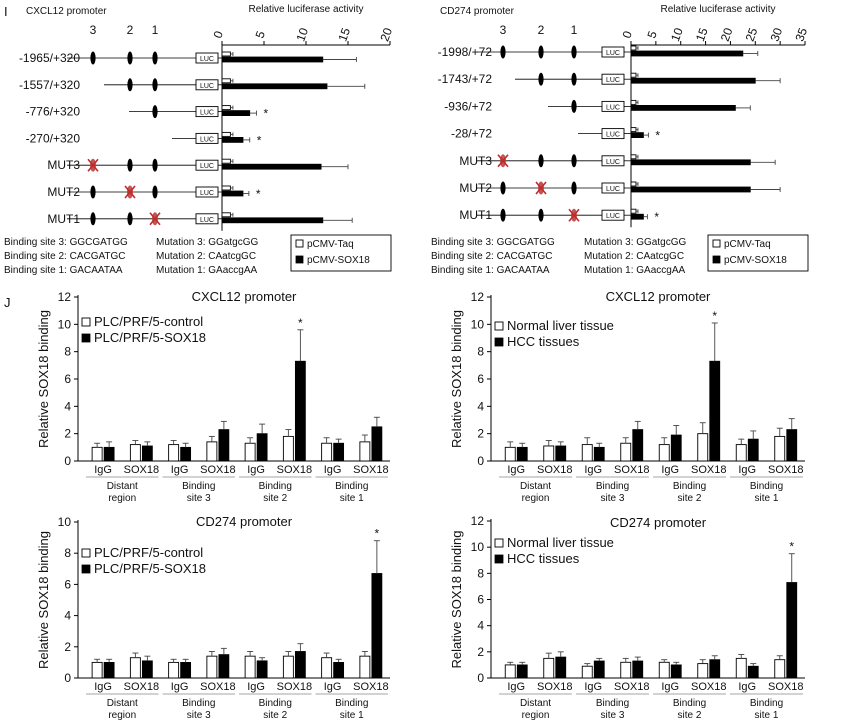 The width and height of the screenshot is (847, 727). Describe the element at coordinates (67, 678) in the screenshot. I see `y-tick-label: 0` at that location.